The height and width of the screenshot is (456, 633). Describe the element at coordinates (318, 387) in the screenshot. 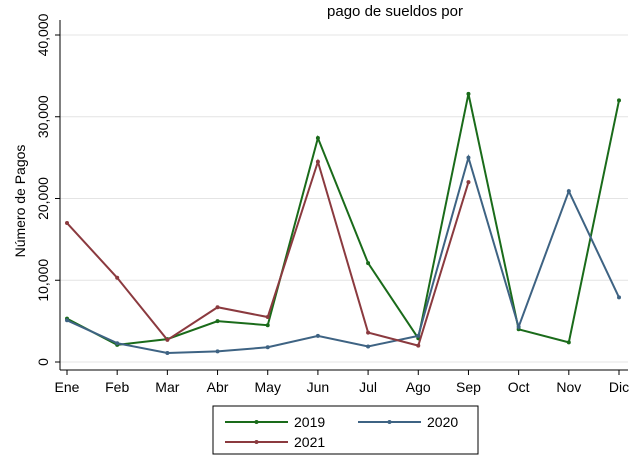

I see `x-tick-label: Jun` at that location.